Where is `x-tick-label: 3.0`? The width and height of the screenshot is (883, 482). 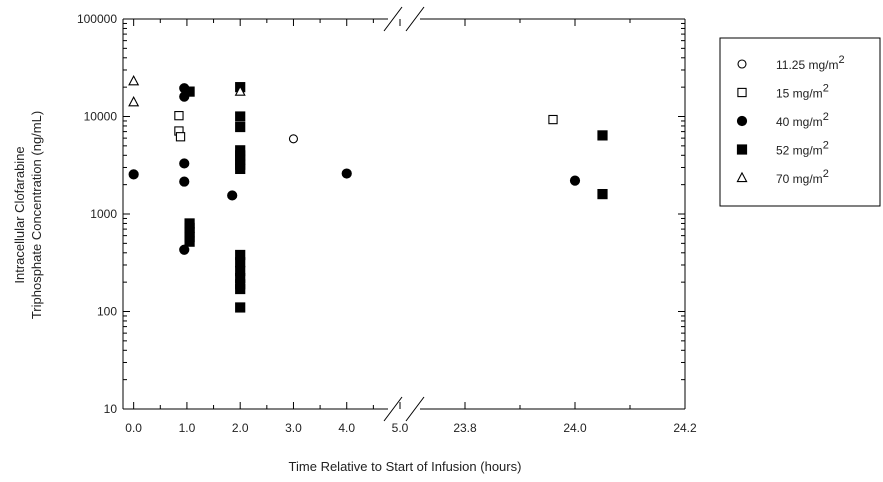 x-tick-label: 3.0 is located at coordinates (293, 428).